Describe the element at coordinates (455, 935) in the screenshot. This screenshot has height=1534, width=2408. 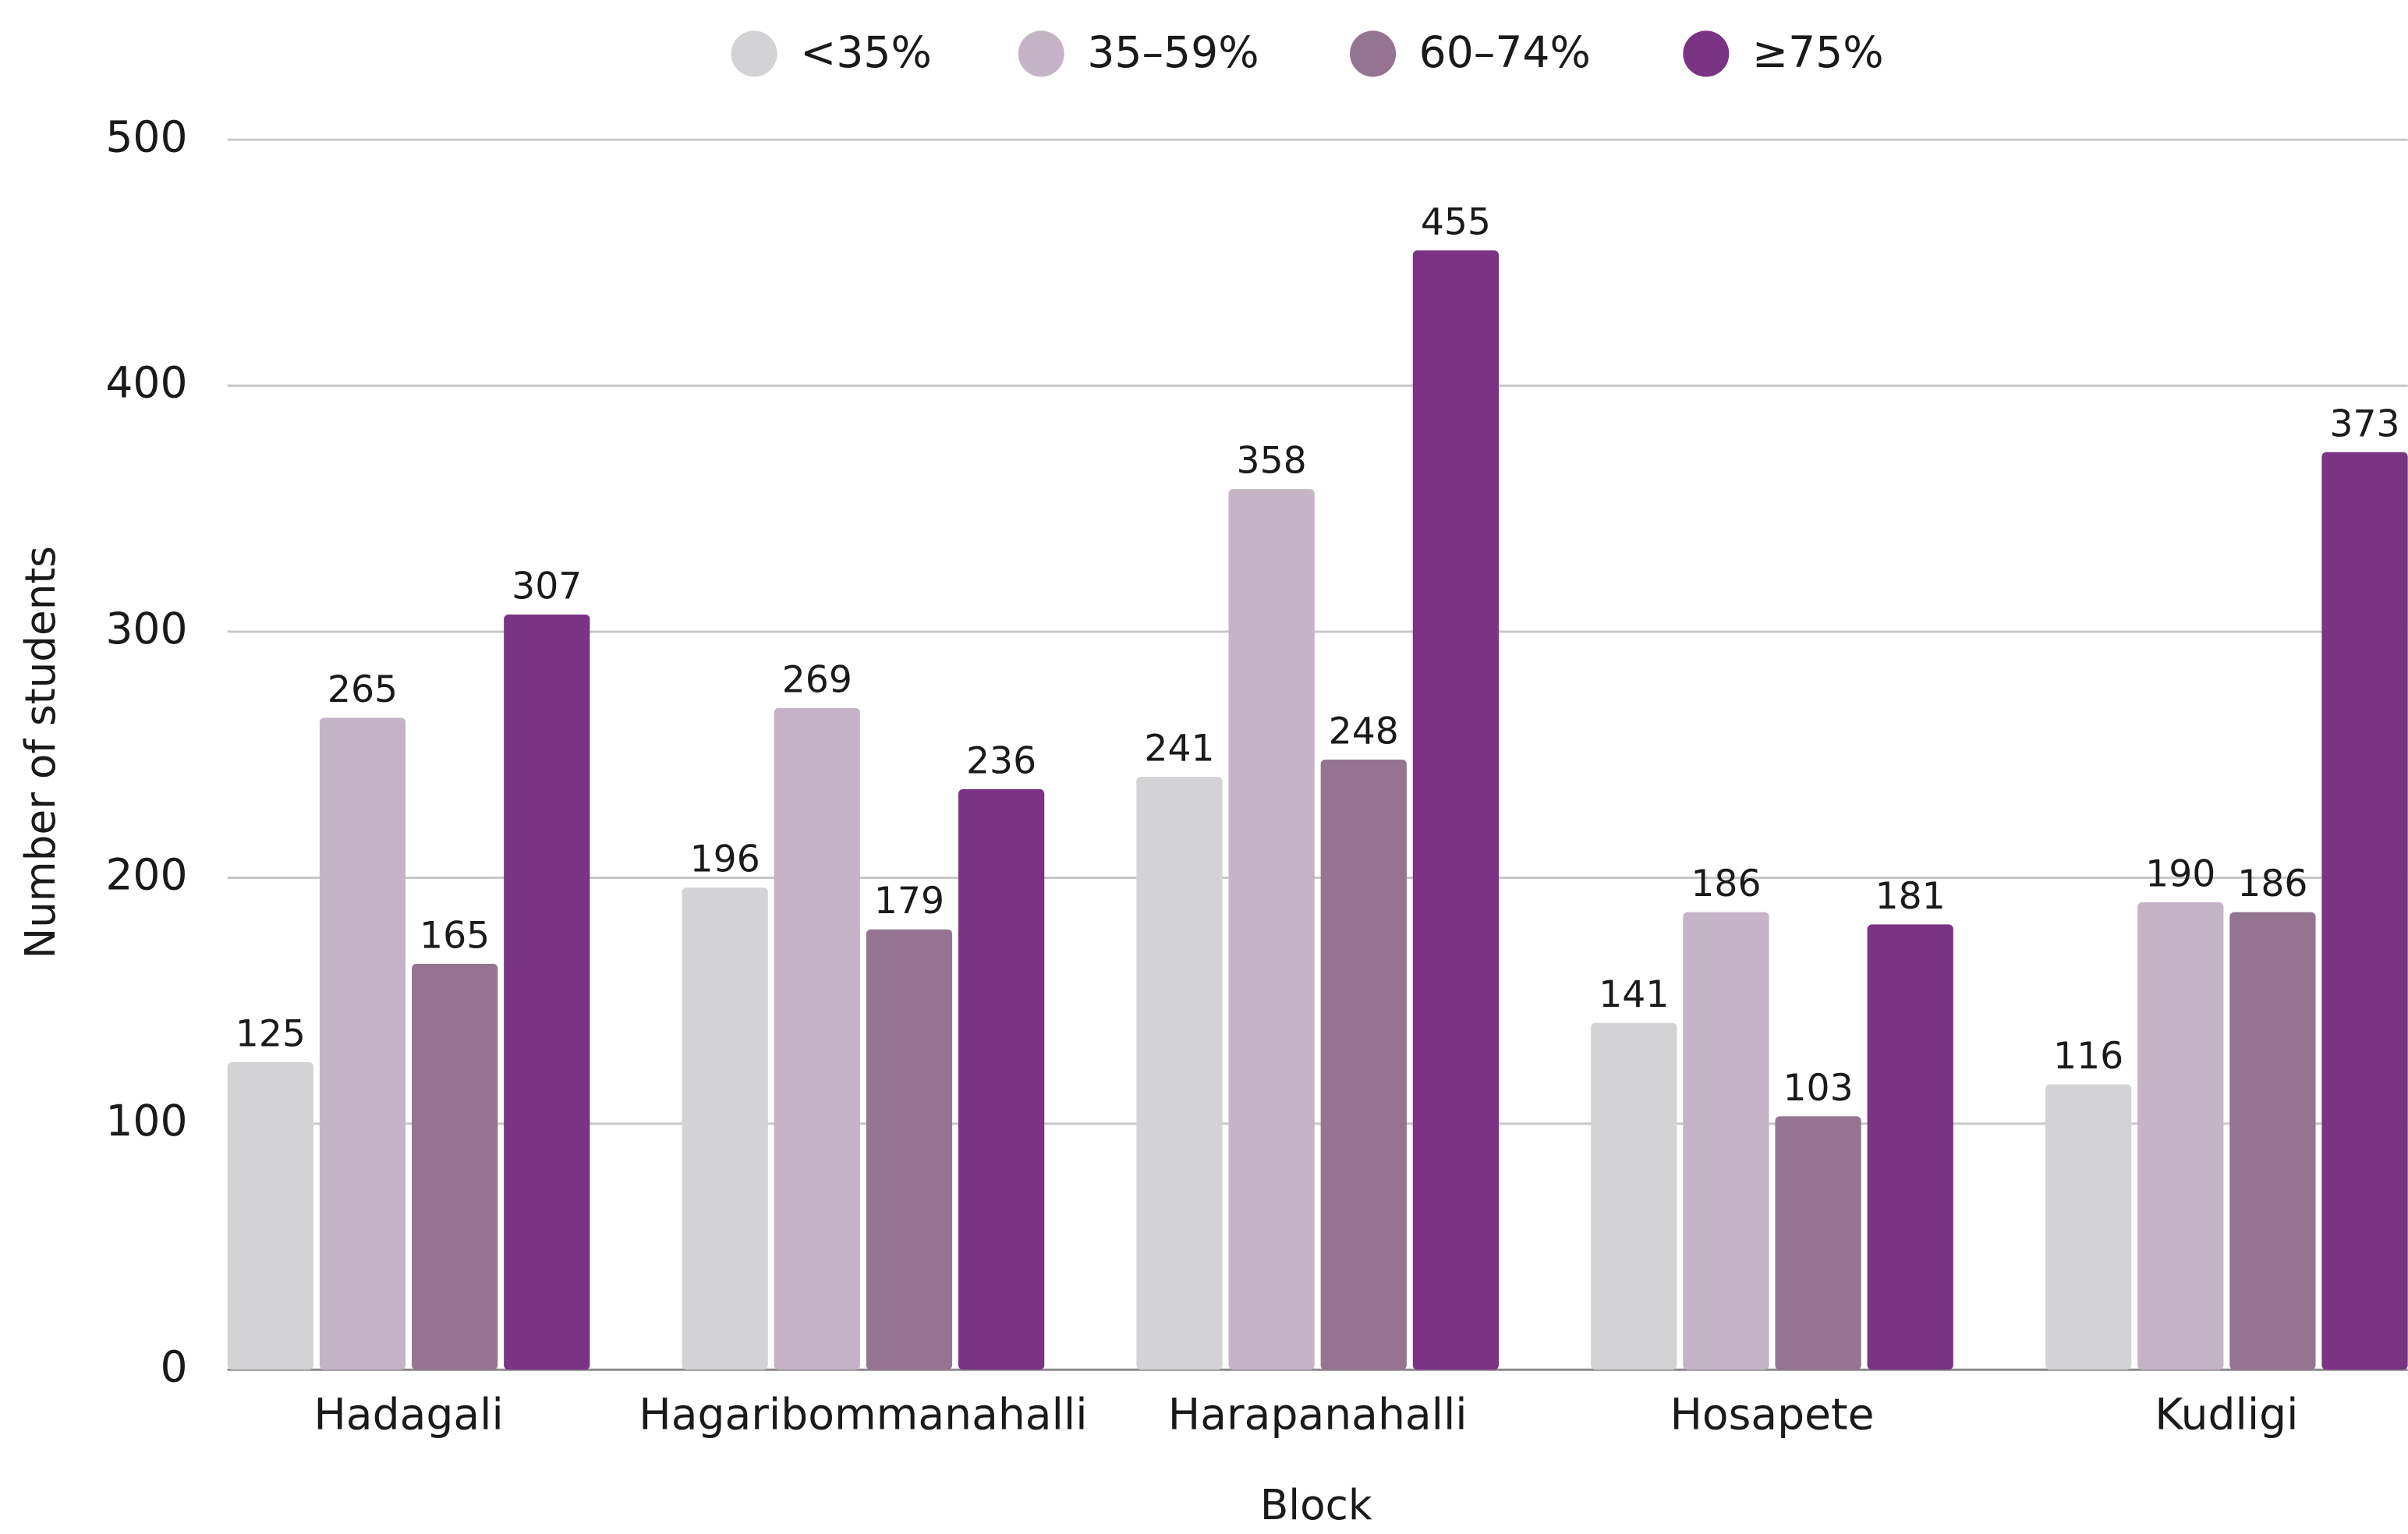
I see `value-label: 165` at that location.